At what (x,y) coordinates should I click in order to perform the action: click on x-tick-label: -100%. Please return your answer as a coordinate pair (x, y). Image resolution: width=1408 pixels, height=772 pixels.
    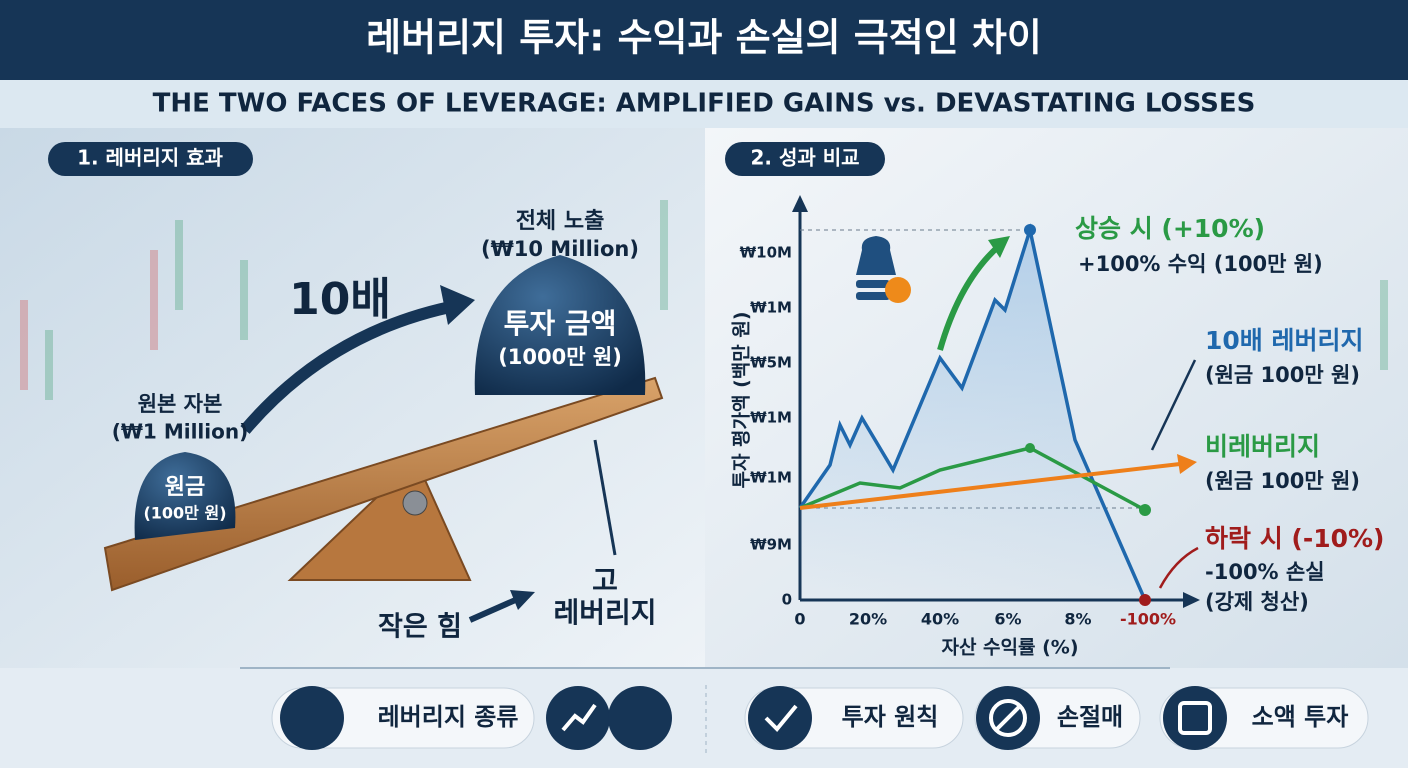
    Looking at the image, I should click on (1148, 619).